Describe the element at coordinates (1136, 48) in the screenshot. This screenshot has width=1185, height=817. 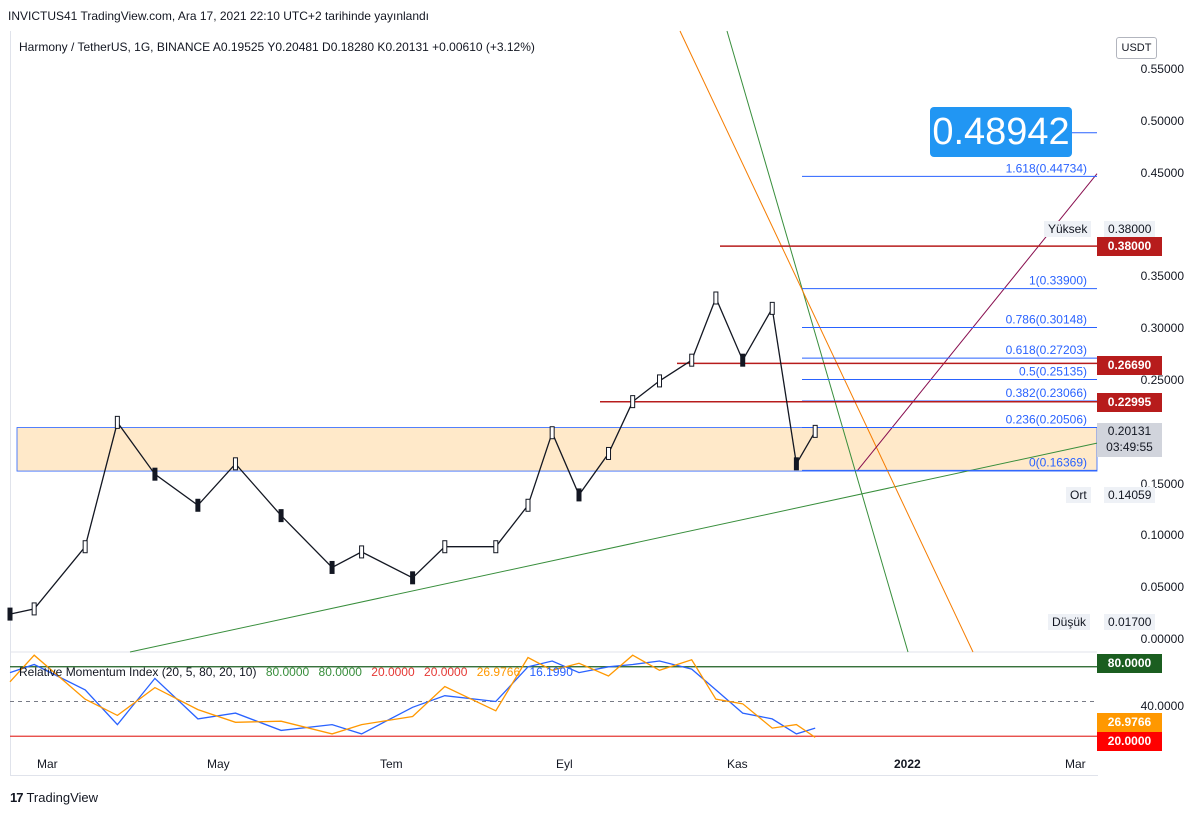
I see `currency-button: USDT` at that location.